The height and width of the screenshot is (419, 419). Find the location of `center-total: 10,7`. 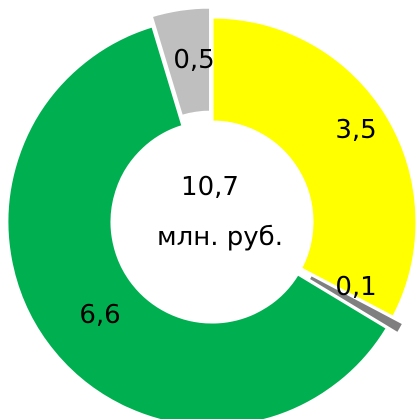

center-total: 10,7 is located at coordinates (210, 187).